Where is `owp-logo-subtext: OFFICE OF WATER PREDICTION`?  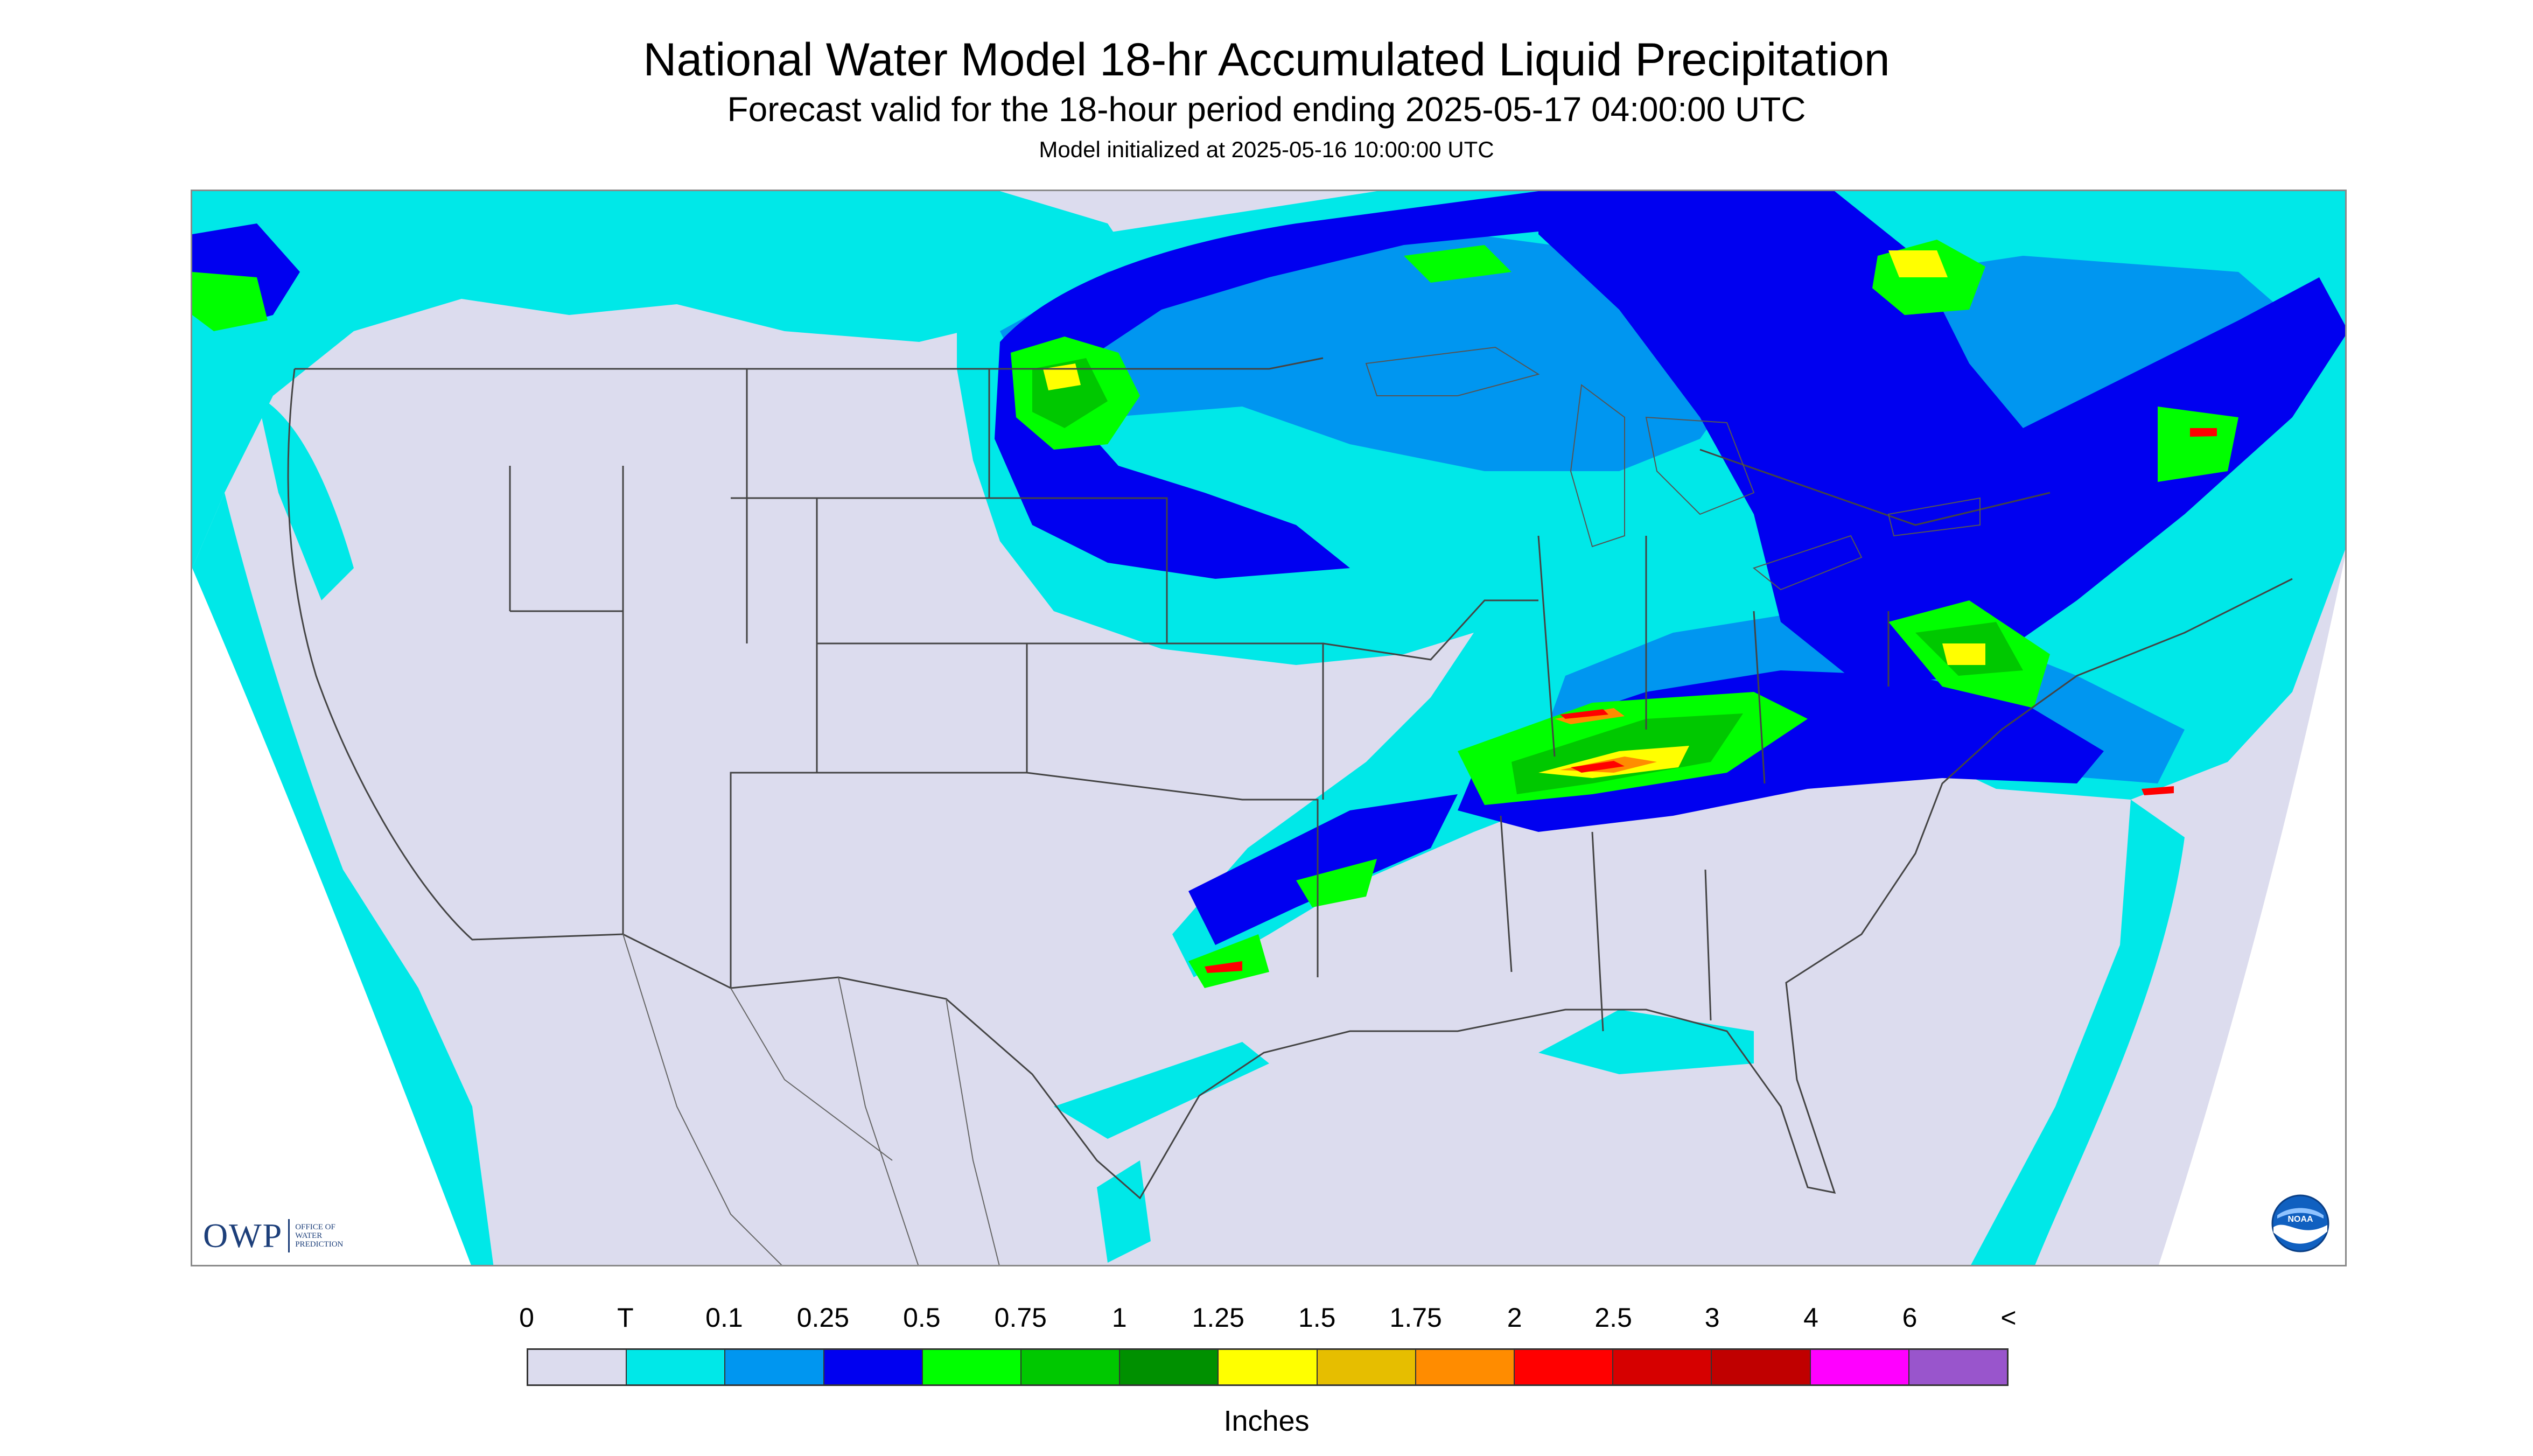
owp-logo-subtext: OFFICE OF WATER PREDICTION is located at coordinates (319, 1236).